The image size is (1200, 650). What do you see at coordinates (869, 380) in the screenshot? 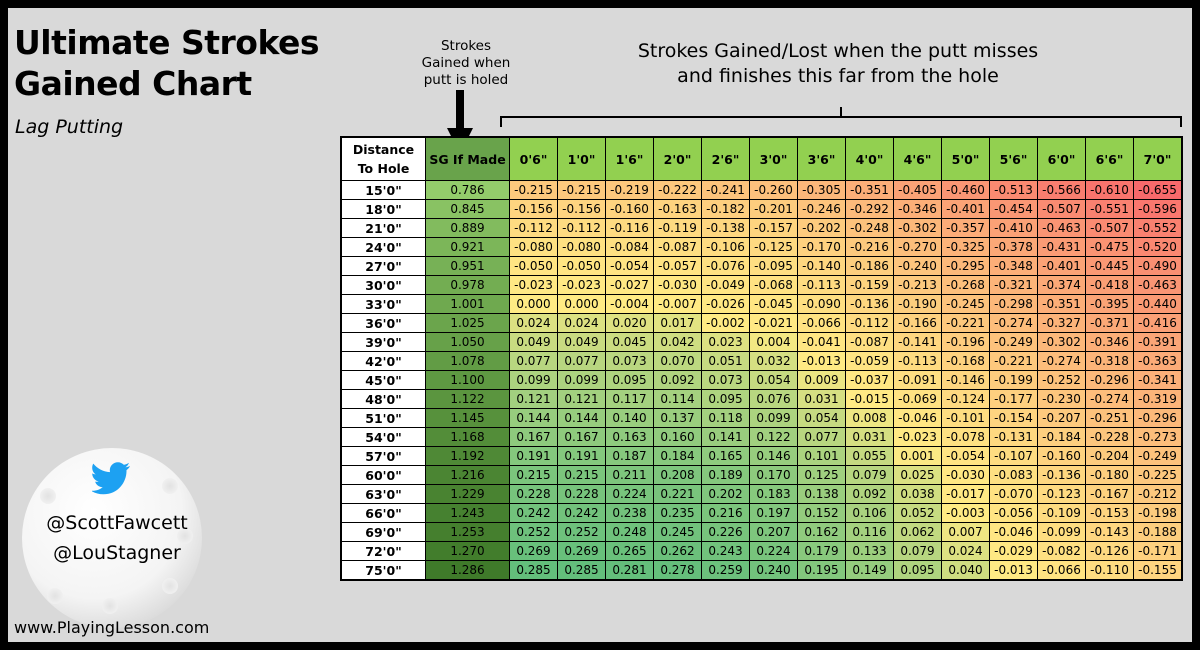
I see `miss-value-cell: -0.037` at bounding box center [869, 380].